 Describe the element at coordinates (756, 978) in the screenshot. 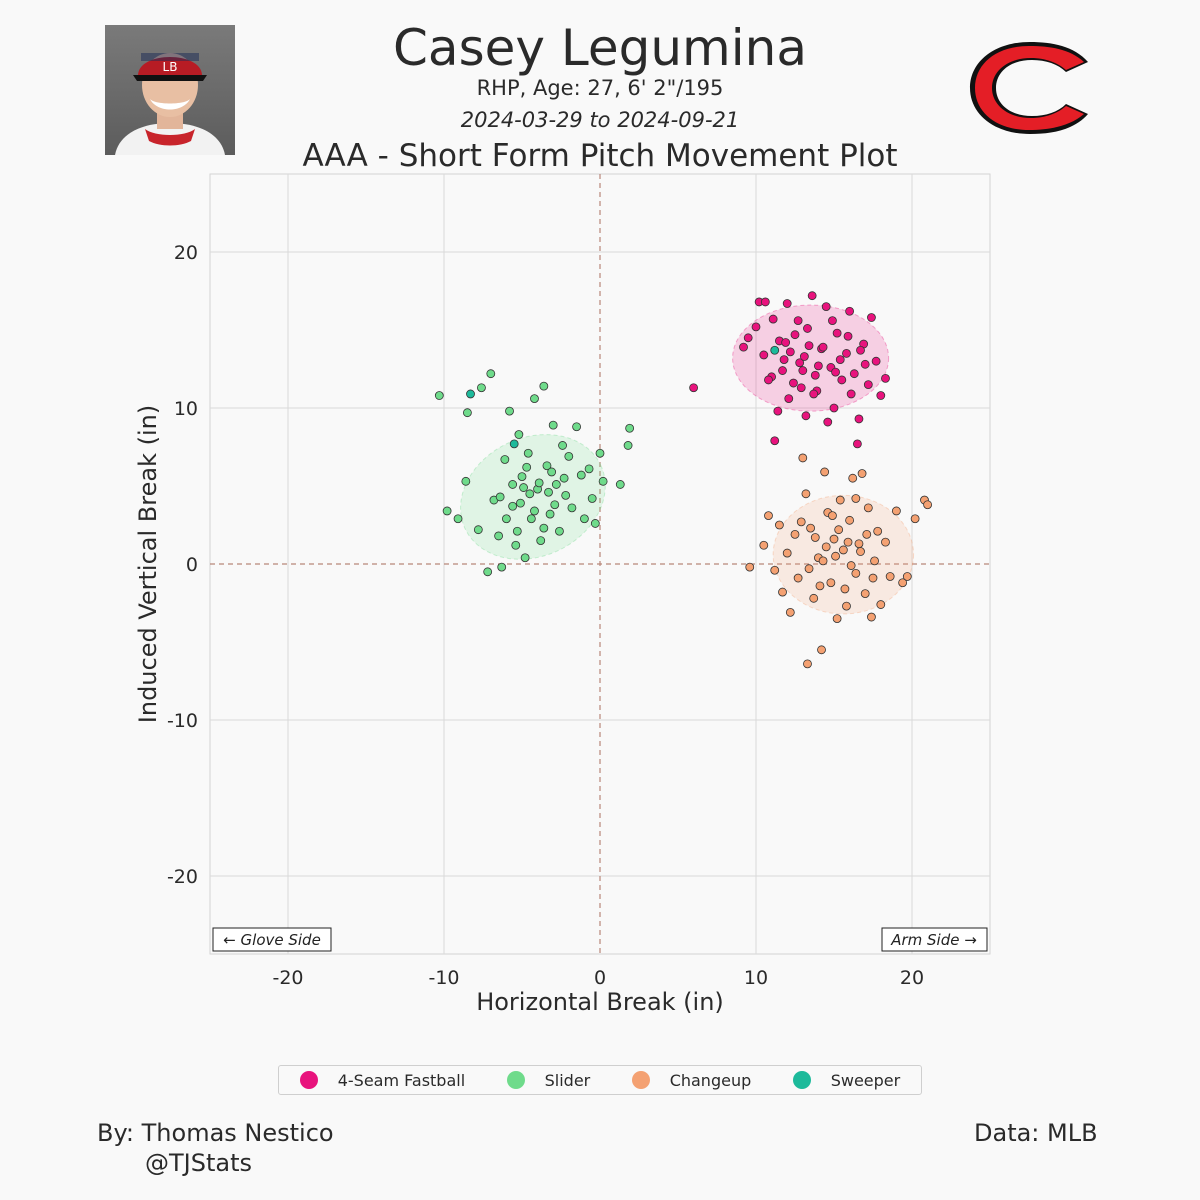

I see `x-tick-label: 10` at that location.